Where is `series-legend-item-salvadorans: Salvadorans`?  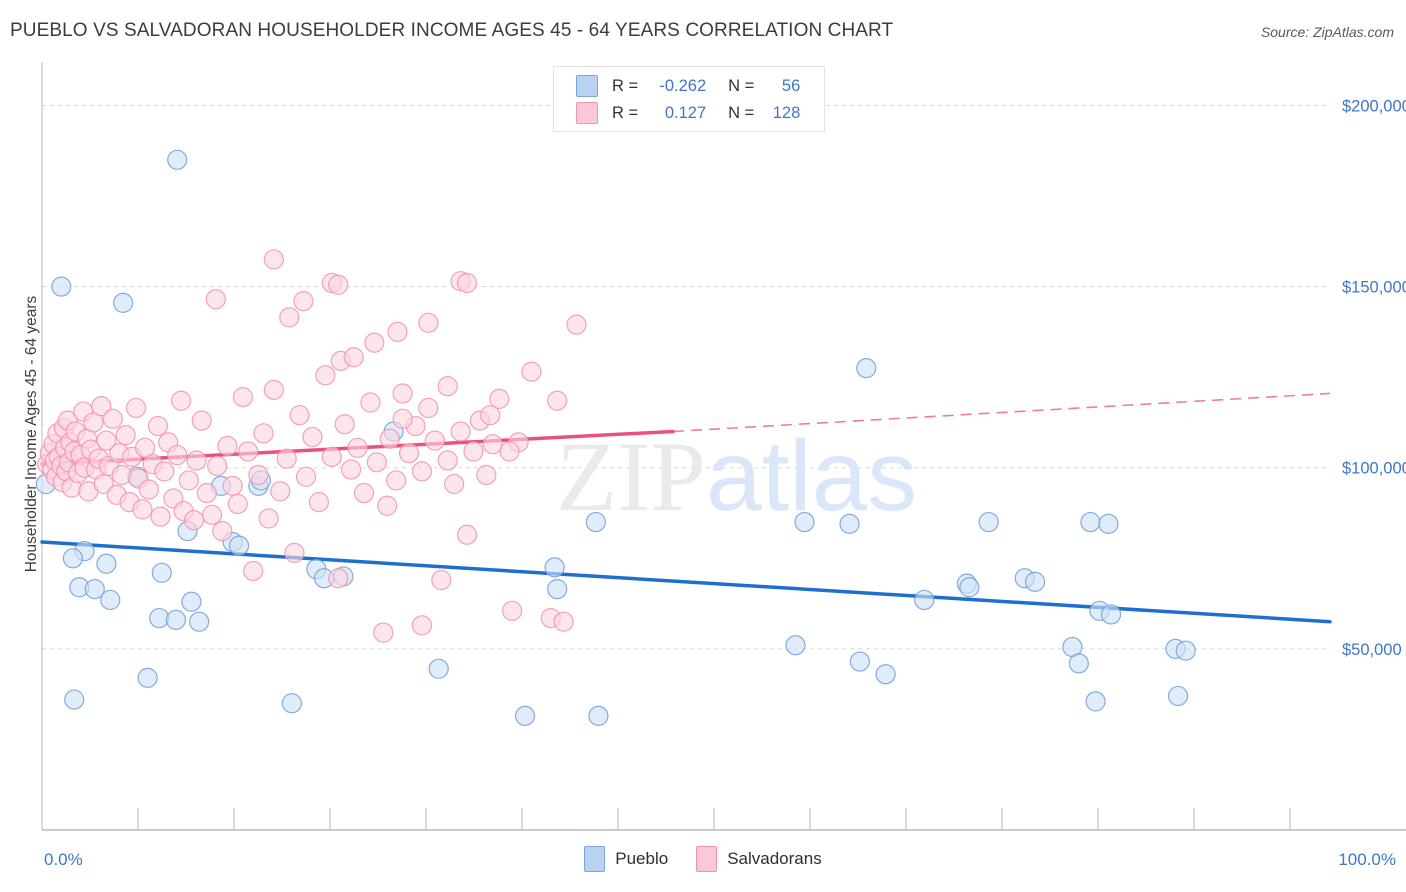 series-legend-item-salvadorans: Salvadorans is located at coordinates (759, 859).